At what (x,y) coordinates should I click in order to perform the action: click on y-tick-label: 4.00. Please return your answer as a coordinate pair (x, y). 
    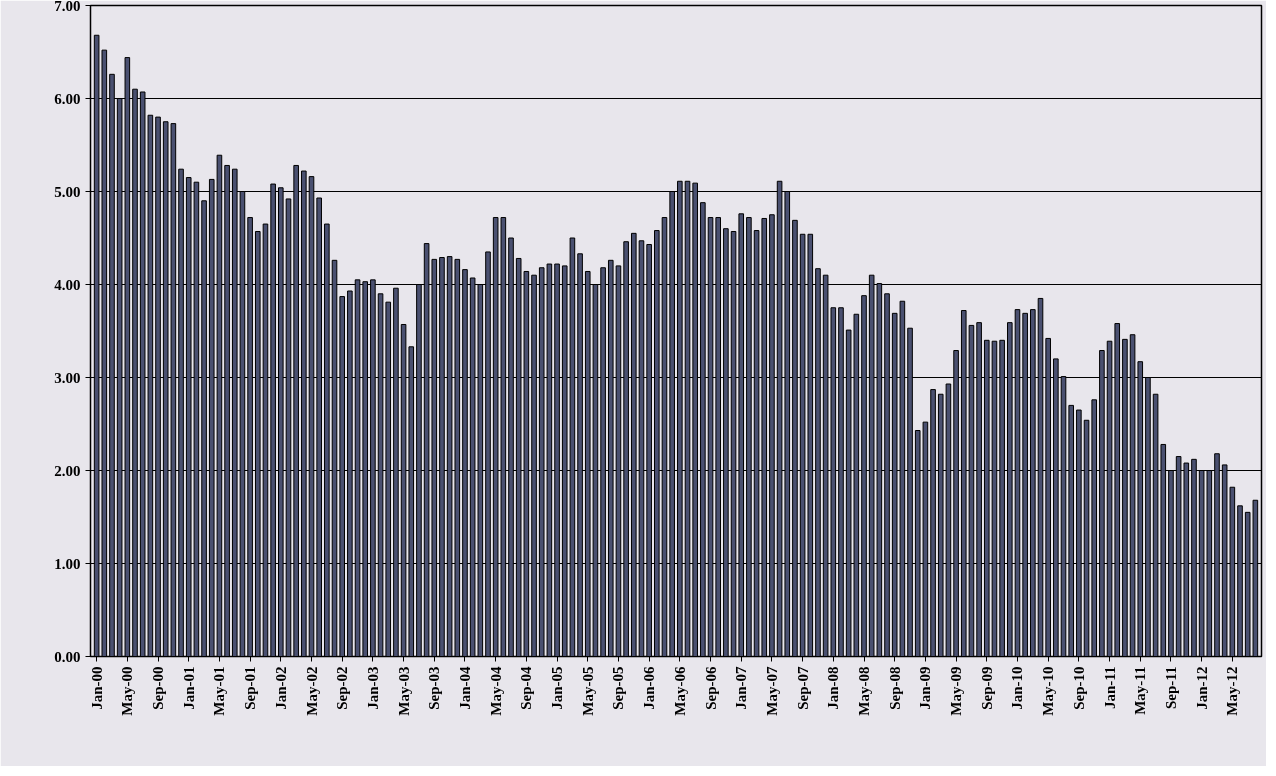
    Looking at the image, I should click on (67, 284).